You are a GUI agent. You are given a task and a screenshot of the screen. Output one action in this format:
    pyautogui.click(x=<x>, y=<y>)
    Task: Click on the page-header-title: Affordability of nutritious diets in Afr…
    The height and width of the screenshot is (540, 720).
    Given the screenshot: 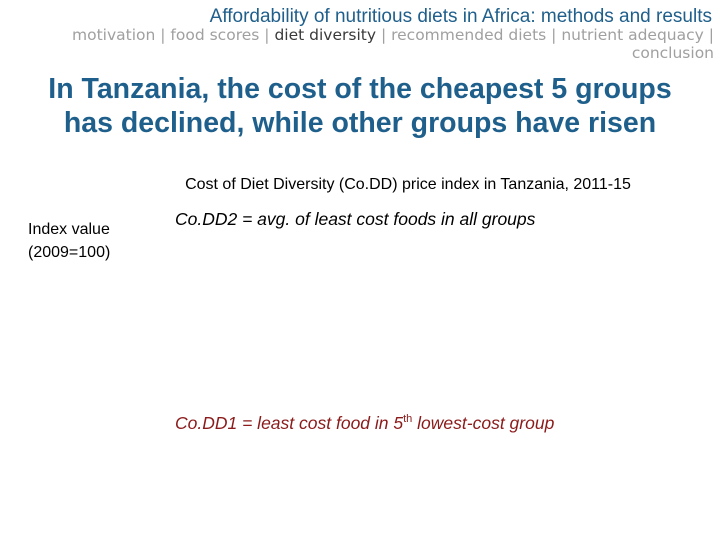 What is the action you would take?
    pyautogui.click(x=460, y=16)
    